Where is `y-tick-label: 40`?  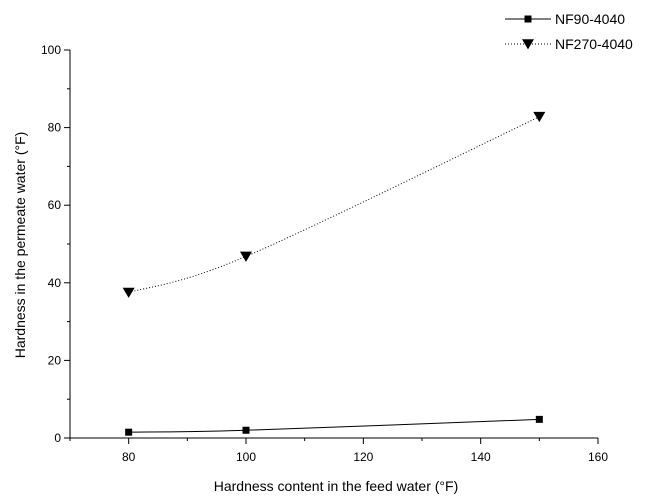 y-tick-label: 40 is located at coordinates (55, 283).